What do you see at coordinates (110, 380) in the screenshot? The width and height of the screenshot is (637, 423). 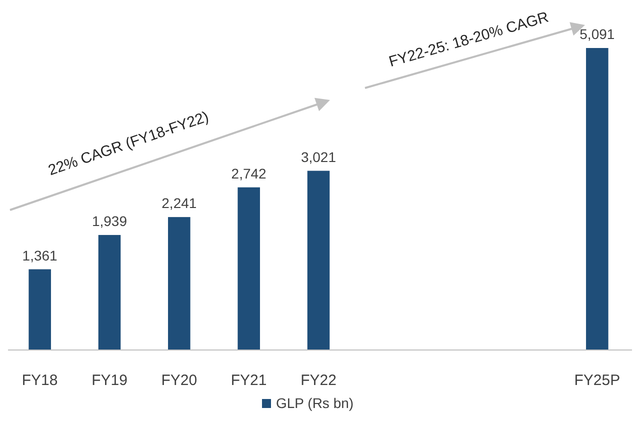 I see `x-tick-label: FY19` at bounding box center [110, 380].